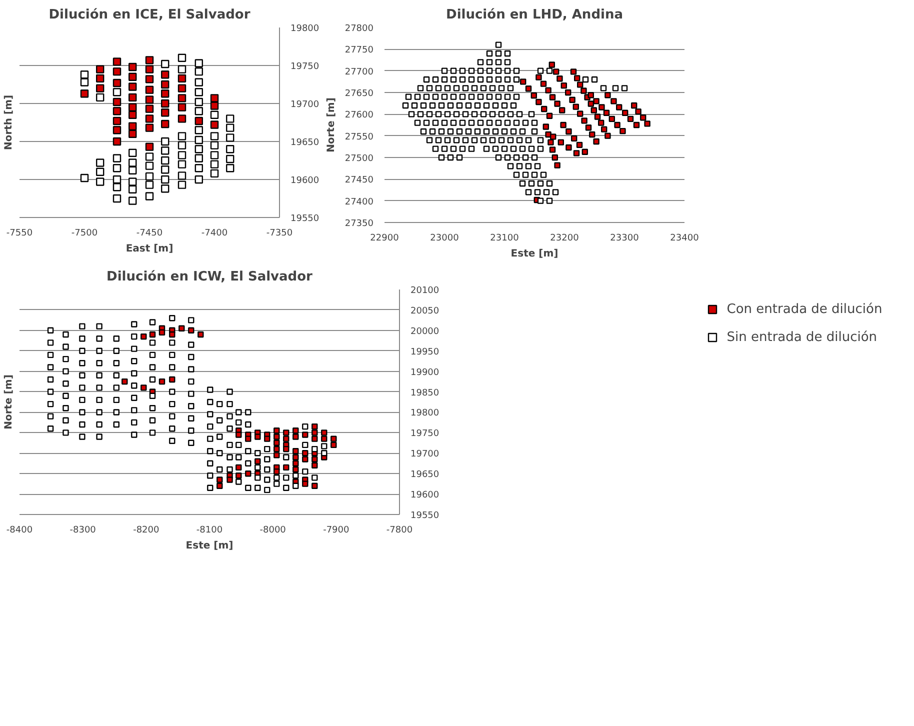 The height and width of the screenshot is (726, 914). Describe the element at coordinates (534, 15) in the screenshot. I see `chart-title: Dilución en LHD, Andina` at that location.